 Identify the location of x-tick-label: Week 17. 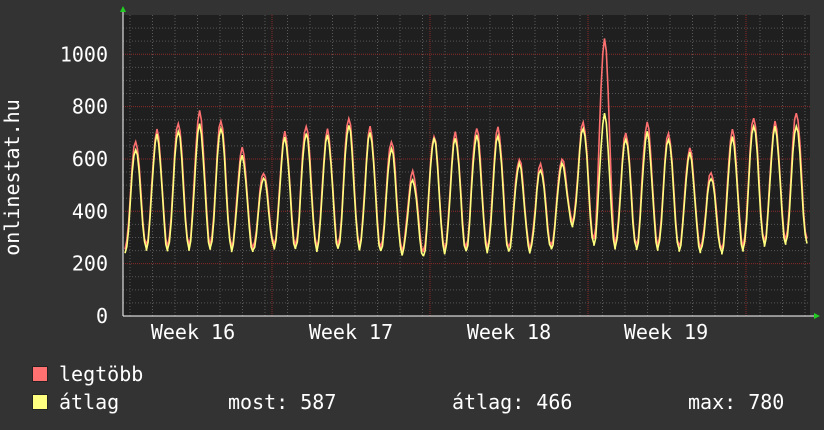
(351, 332).